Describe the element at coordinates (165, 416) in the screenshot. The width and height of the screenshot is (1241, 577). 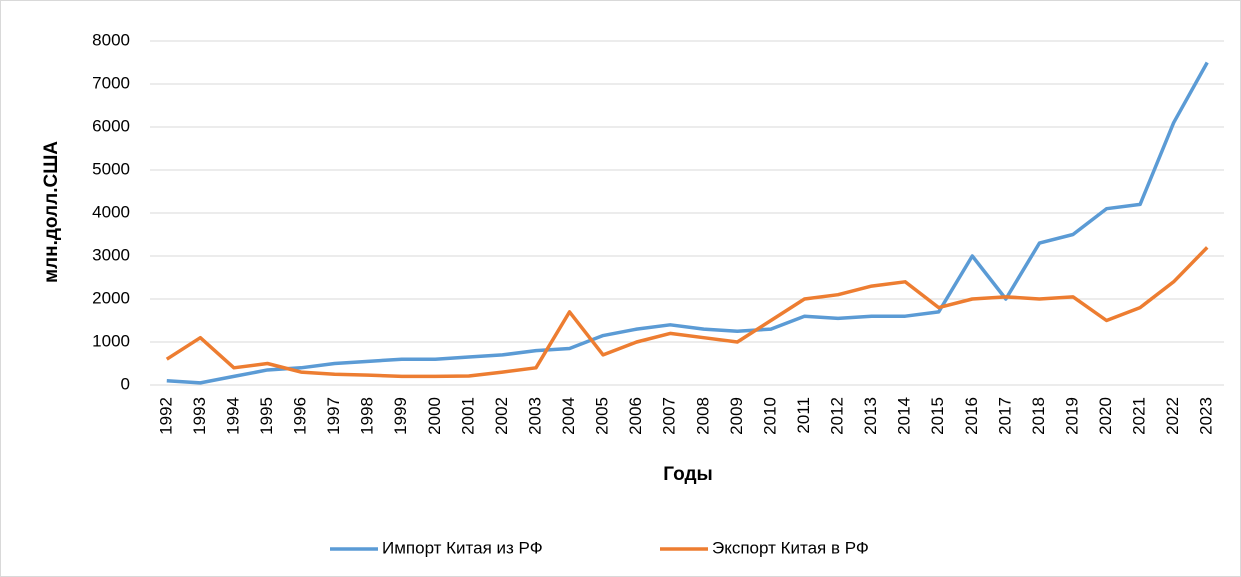
I see `x-tick-label: 1992` at that location.